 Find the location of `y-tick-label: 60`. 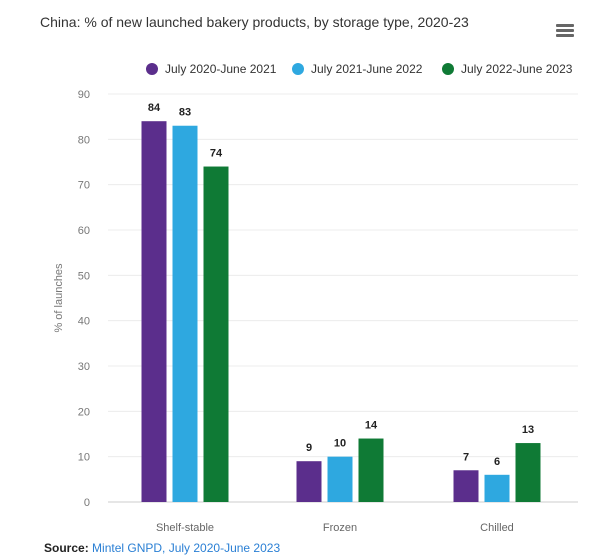

y-tick-label: 60 is located at coordinates (84, 231).